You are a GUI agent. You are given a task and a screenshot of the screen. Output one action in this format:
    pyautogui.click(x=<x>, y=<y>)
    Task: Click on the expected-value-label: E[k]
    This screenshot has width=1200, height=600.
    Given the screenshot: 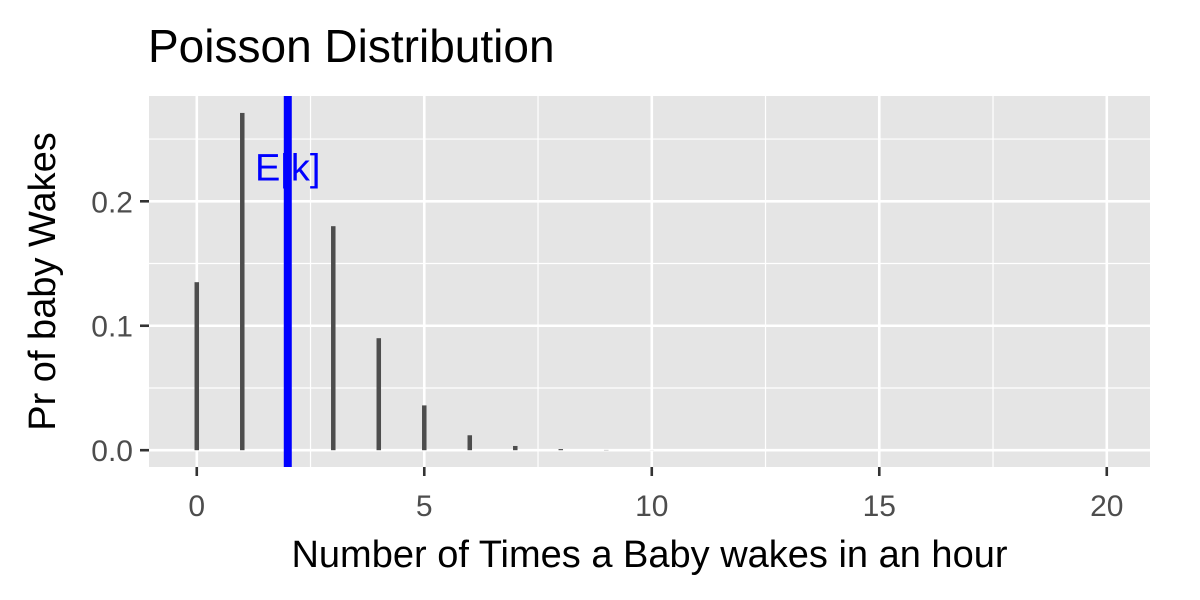 What is the action you would take?
    pyautogui.click(x=287, y=168)
    